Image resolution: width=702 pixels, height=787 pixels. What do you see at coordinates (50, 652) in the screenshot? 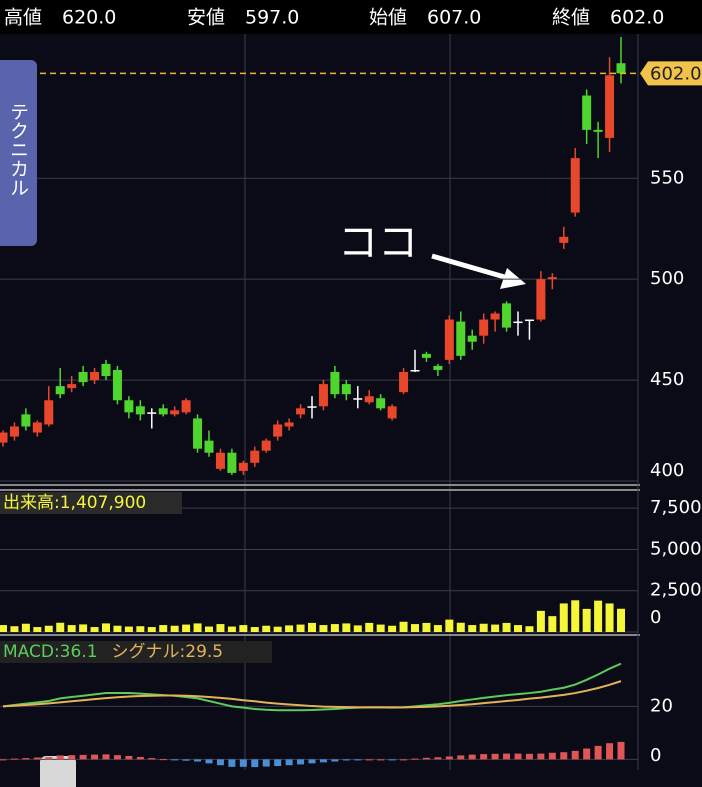
I see `legend-entry: MACD:36.1` at bounding box center [50, 652].